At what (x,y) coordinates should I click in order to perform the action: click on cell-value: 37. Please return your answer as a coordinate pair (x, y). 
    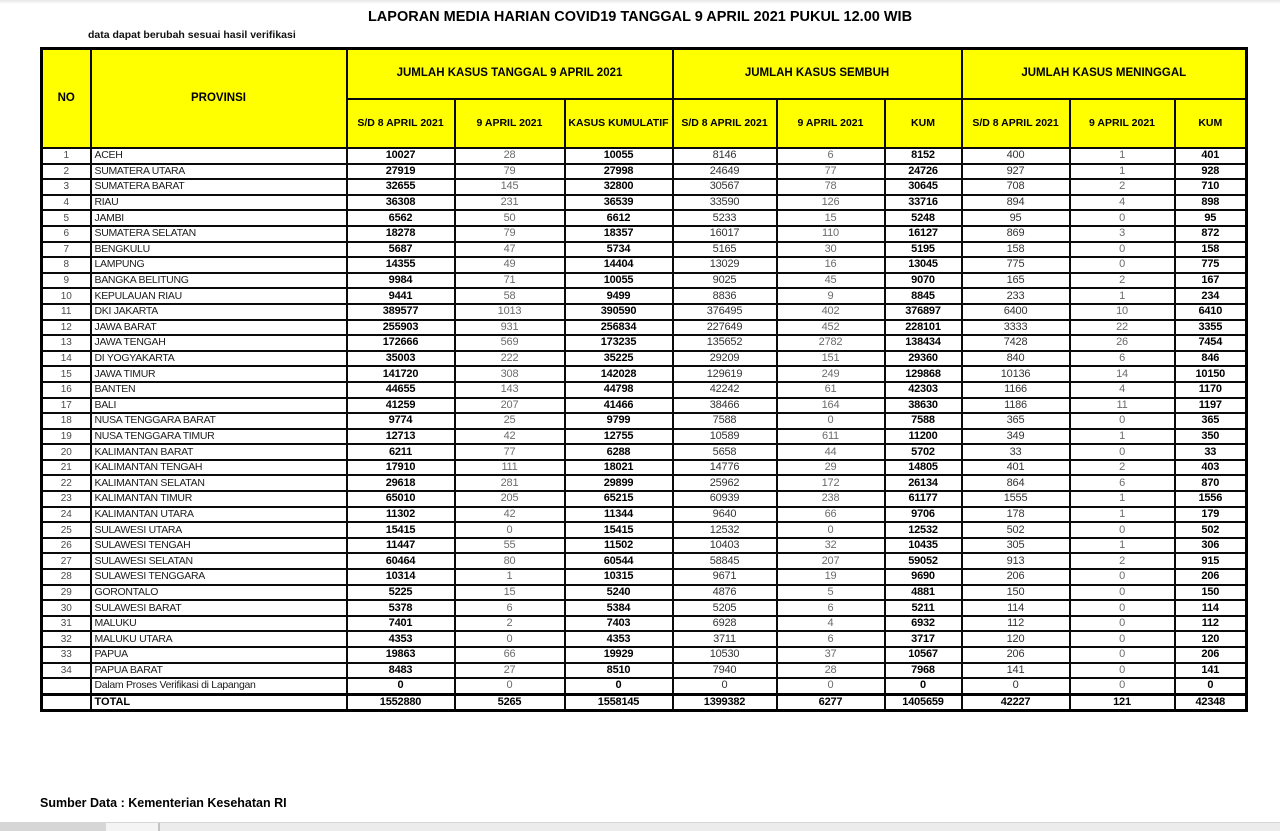
    Looking at the image, I should click on (830, 655).